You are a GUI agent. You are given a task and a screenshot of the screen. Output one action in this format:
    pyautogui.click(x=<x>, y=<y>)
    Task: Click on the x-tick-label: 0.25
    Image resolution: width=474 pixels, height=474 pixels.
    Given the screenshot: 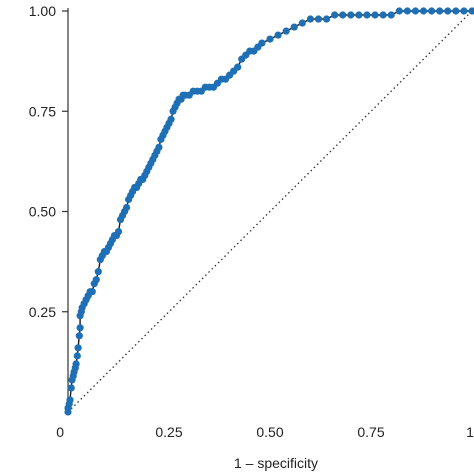 What is the action you would take?
    pyautogui.click(x=168, y=432)
    